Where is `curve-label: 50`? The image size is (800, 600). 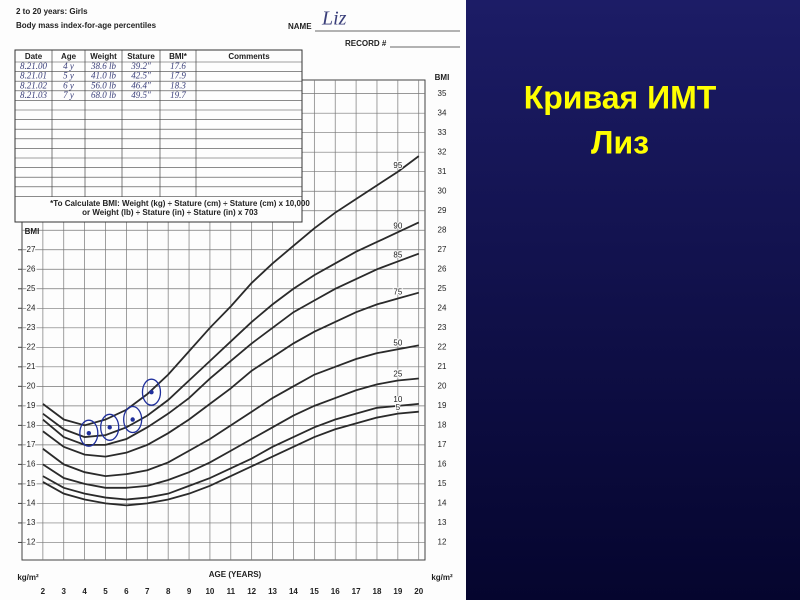 curve-label: 50 is located at coordinates (397, 342).